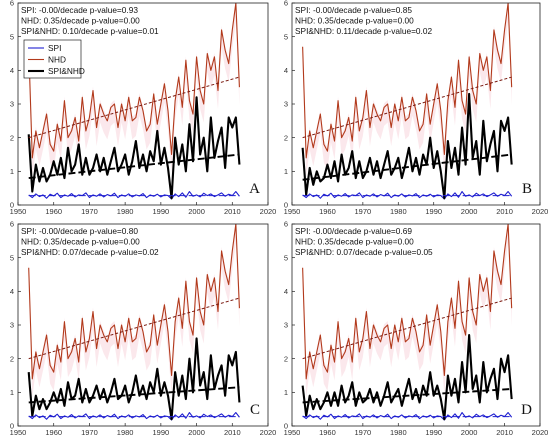  What do you see at coordinates (526, 410) in the screenshot?
I see `panel-letter: D` at bounding box center [526, 410].